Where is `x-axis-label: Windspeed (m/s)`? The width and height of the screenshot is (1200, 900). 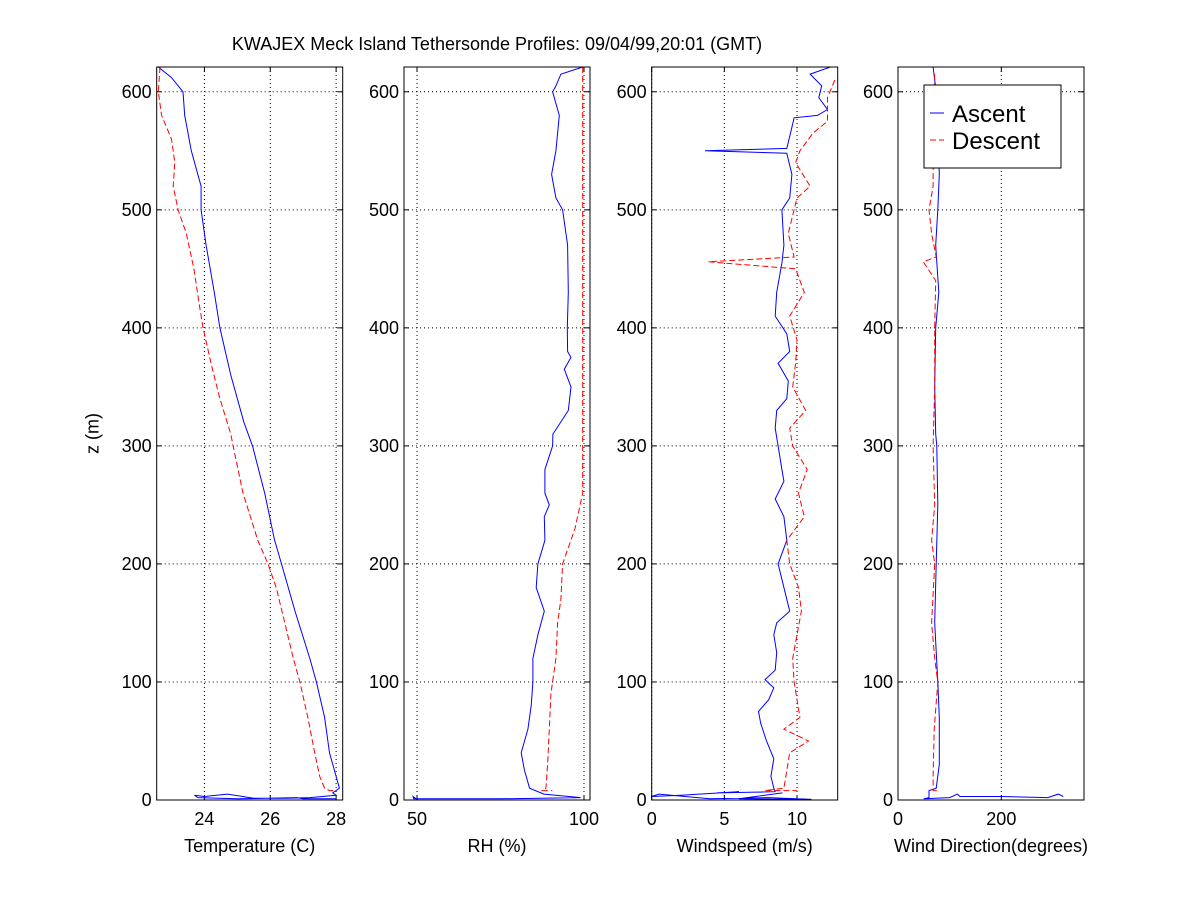 x-axis-label: Windspeed (m/s) is located at coordinates (745, 846).